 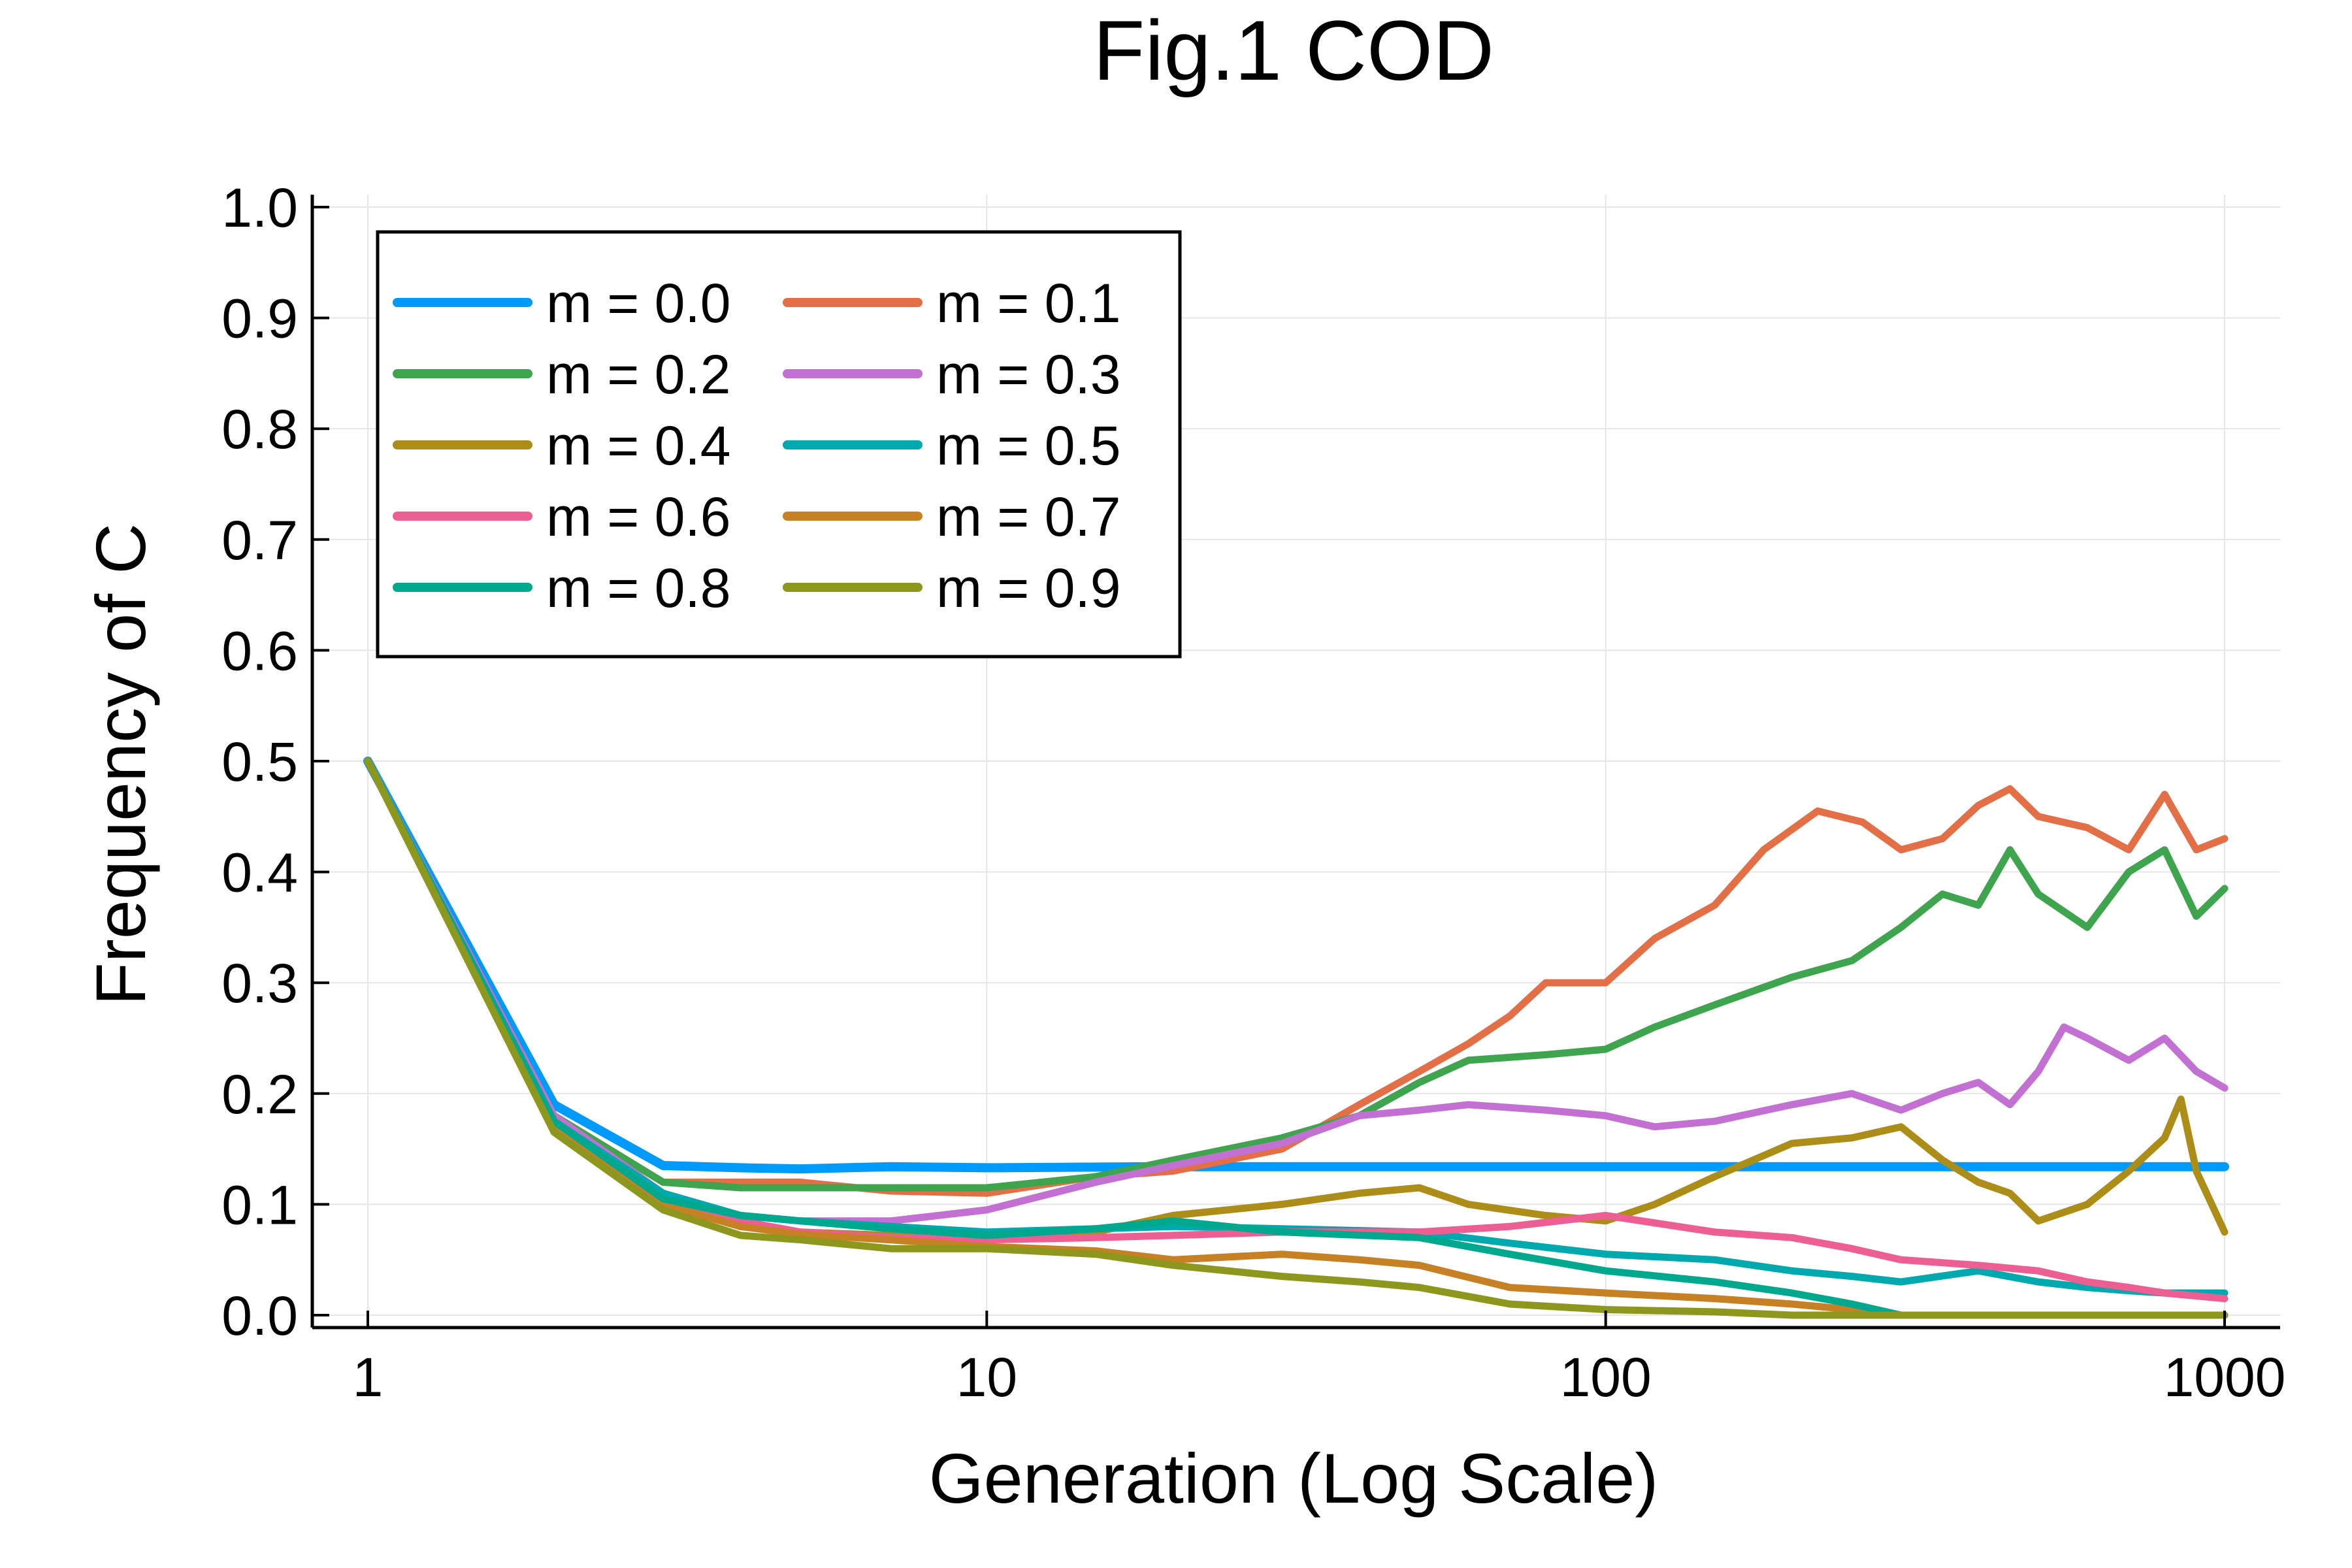 I want to click on legend-label-1: m = 0.1, so click(x=1028, y=303).